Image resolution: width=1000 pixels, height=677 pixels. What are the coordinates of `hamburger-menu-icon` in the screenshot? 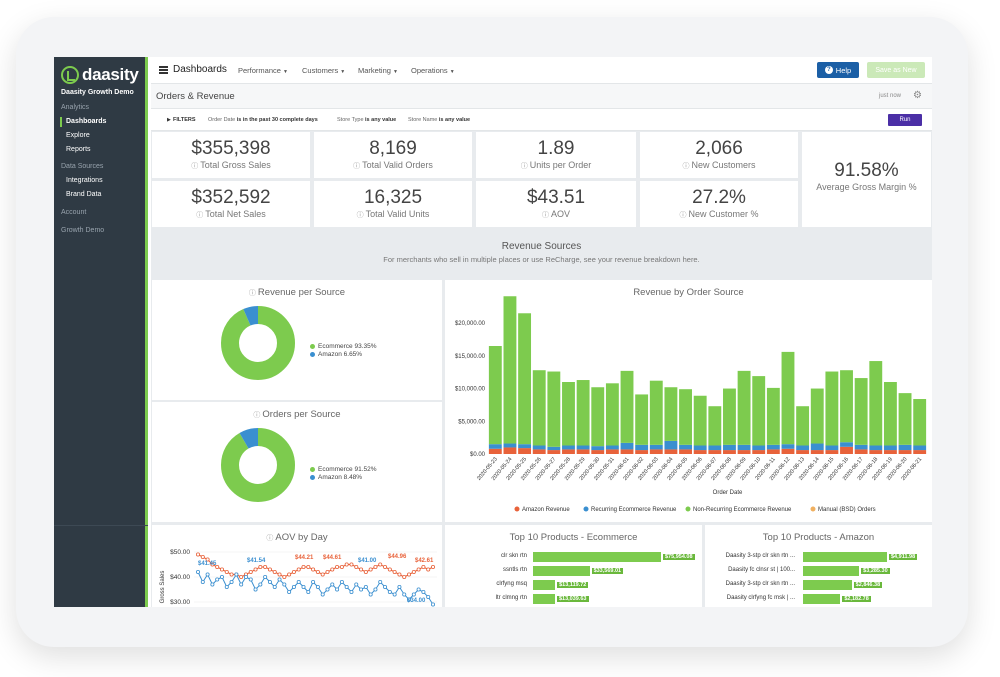 It's located at (163, 70).